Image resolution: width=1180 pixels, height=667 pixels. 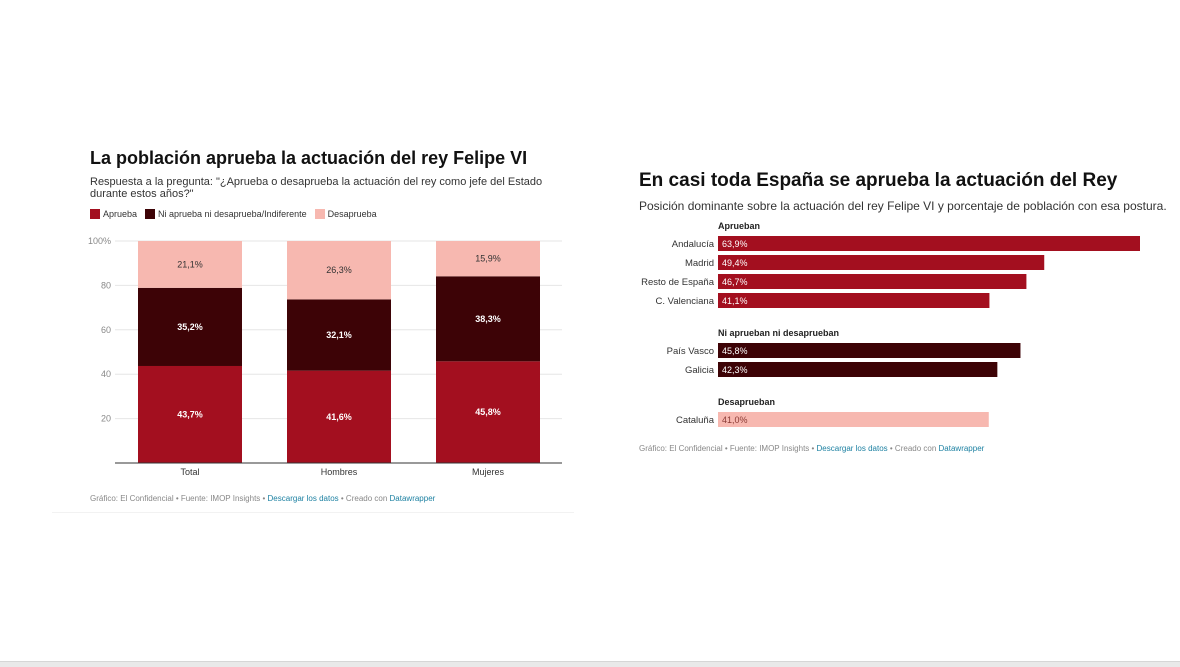 What do you see at coordinates (735, 282) in the screenshot?
I see `value-label: 46,7%` at bounding box center [735, 282].